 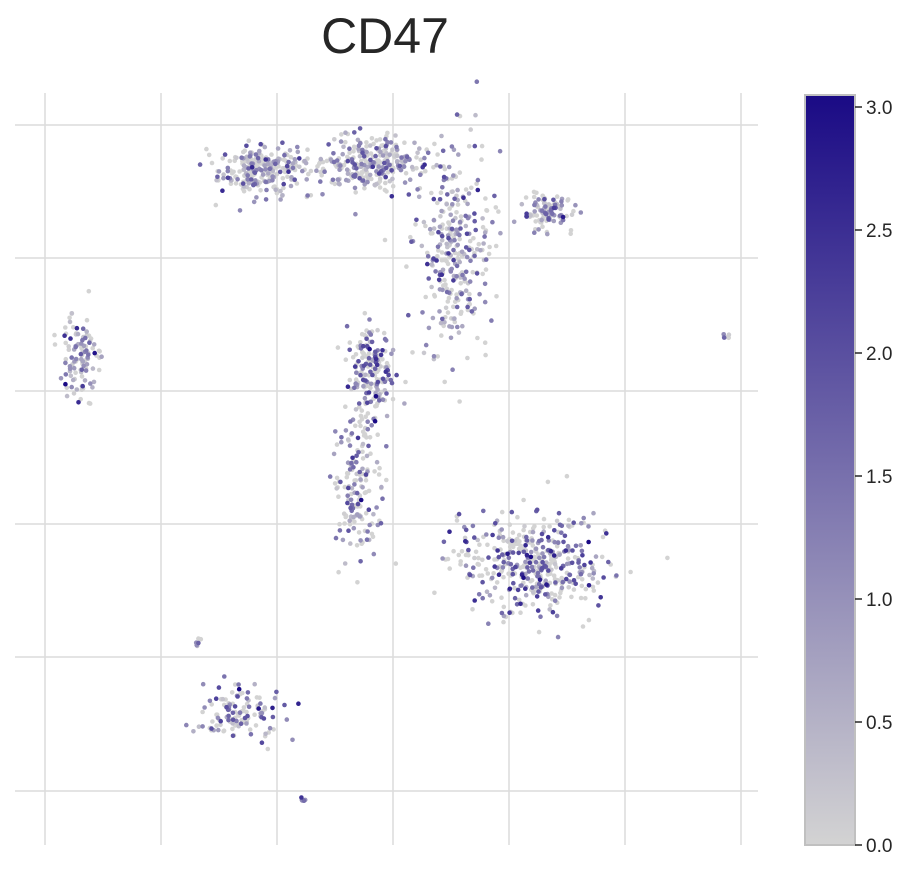 What do you see at coordinates (879, 354) in the screenshot?
I see `colorbar-tick-label: 2.0` at bounding box center [879, 354].